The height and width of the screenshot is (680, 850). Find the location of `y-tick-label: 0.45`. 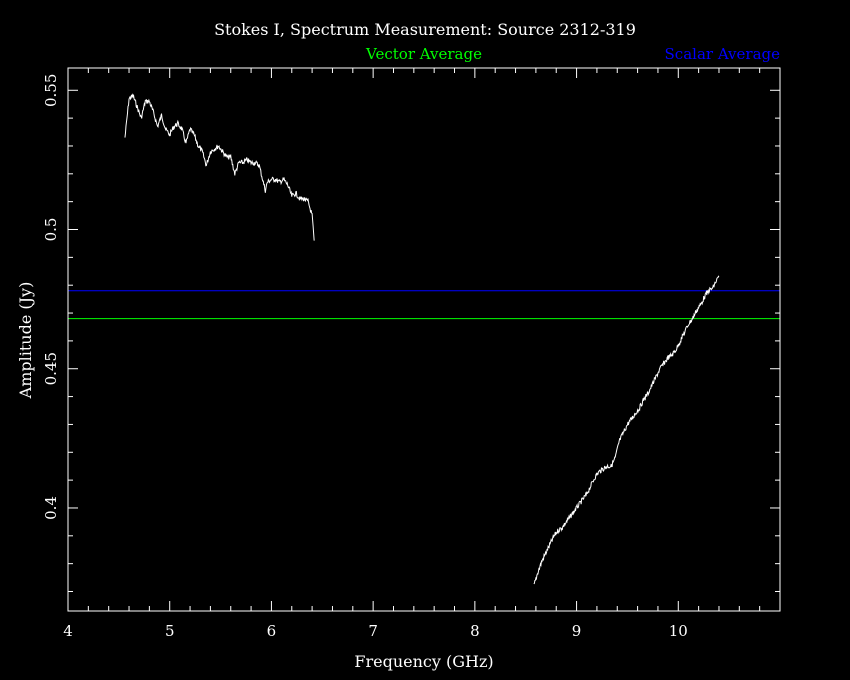

y-tick-label: 0.45 is located at coordinates (51, 368).